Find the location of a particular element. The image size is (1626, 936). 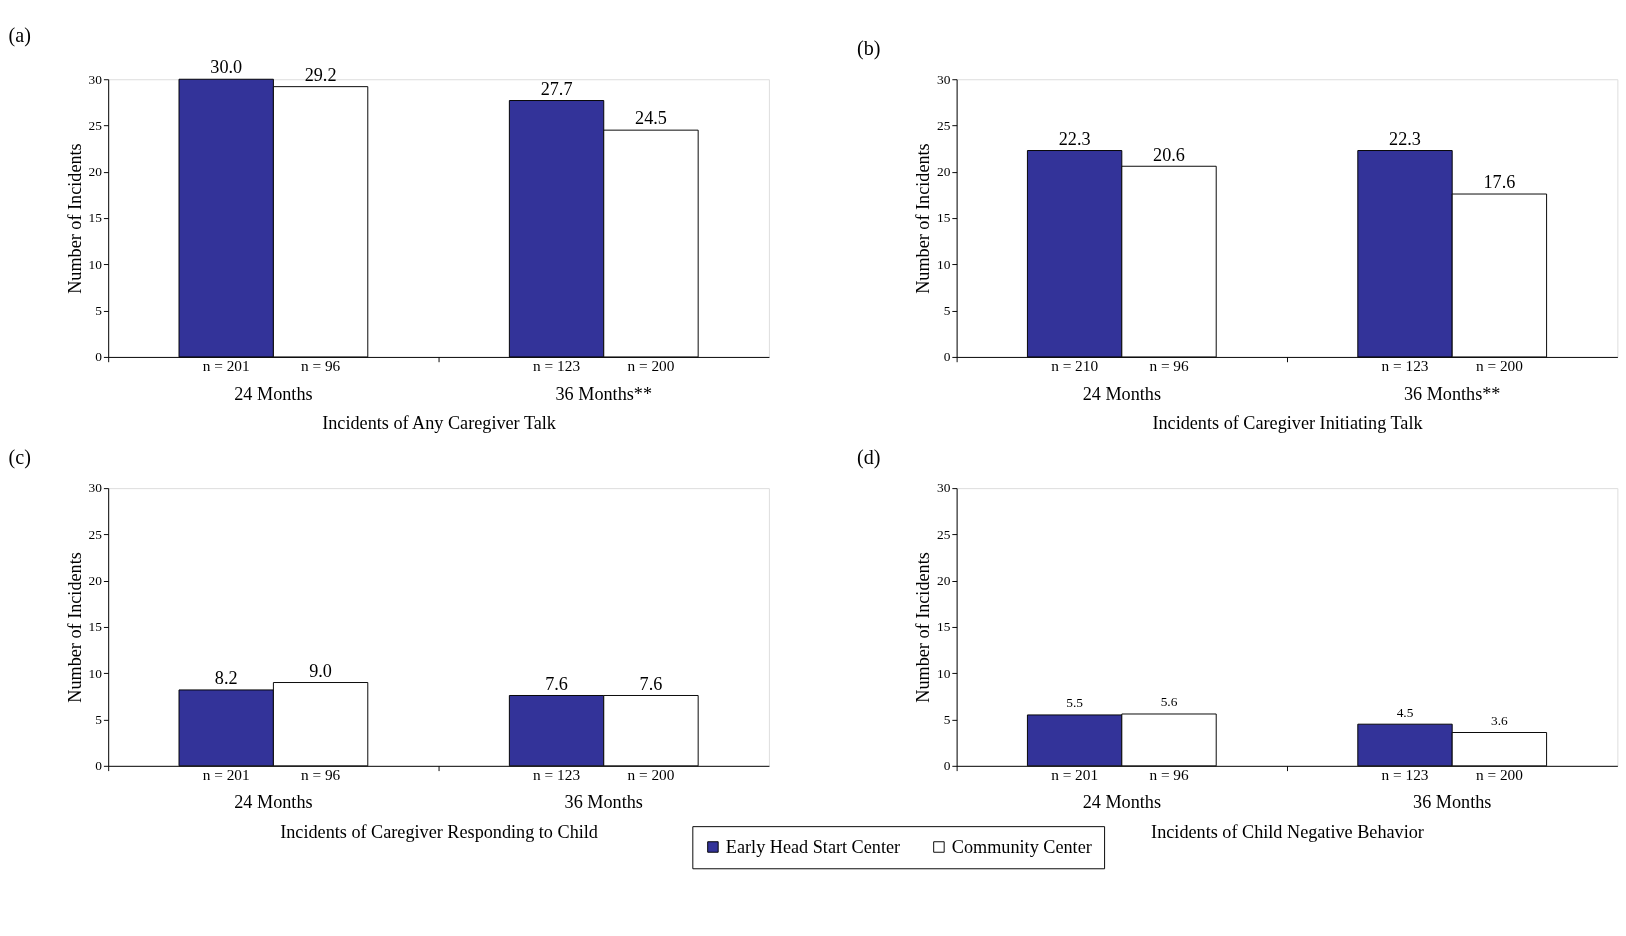

annotation: n = 210 is located at coordinates (1075, 366).